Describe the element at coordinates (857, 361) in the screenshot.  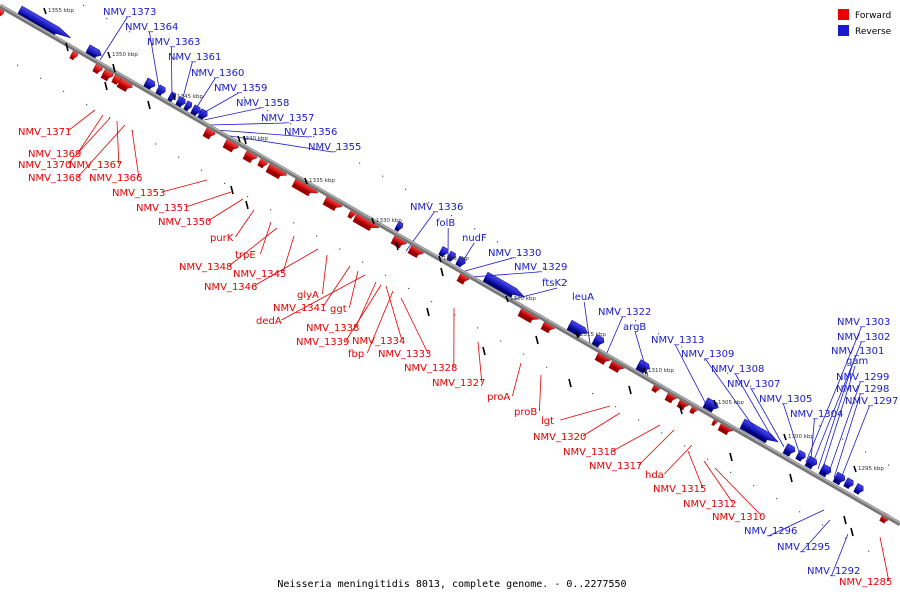
I see `reverse-gene-label: gam` at that location.